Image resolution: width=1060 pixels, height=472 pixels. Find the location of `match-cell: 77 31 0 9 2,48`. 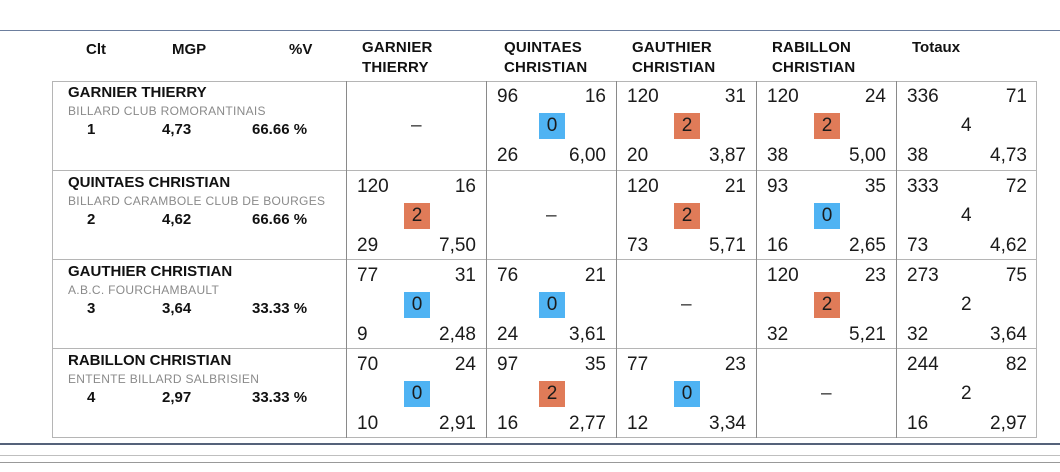

match-cell: 77 31 0 9 2,48 is located at coordinates (416, 304).